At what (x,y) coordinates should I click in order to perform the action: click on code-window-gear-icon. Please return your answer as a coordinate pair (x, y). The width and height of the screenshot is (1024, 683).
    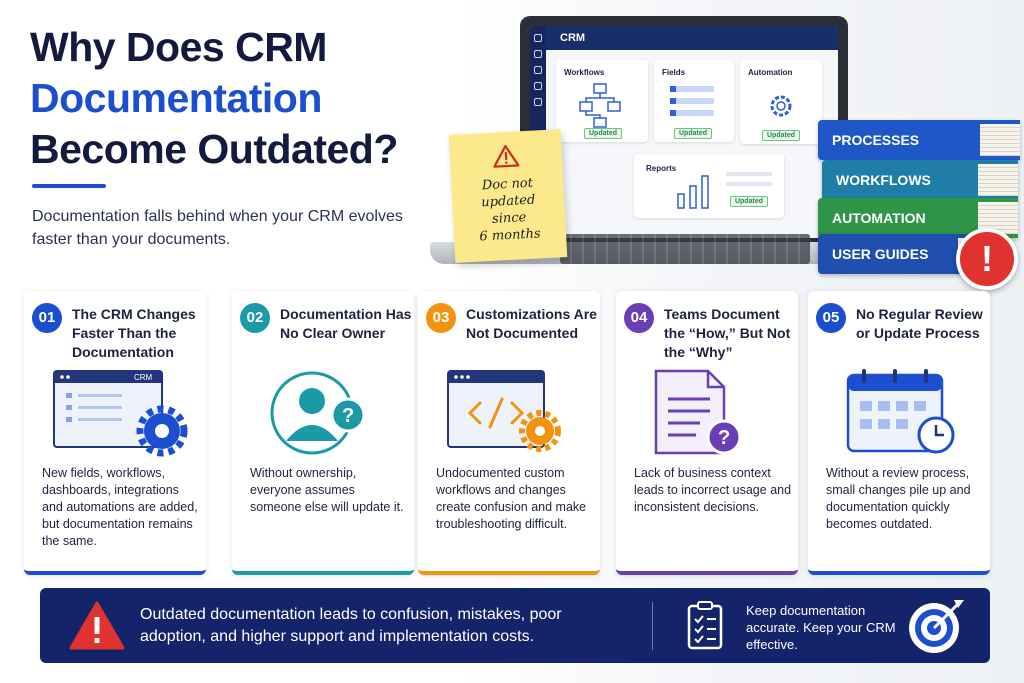
    Looking at the image, I should click on (504, 411).